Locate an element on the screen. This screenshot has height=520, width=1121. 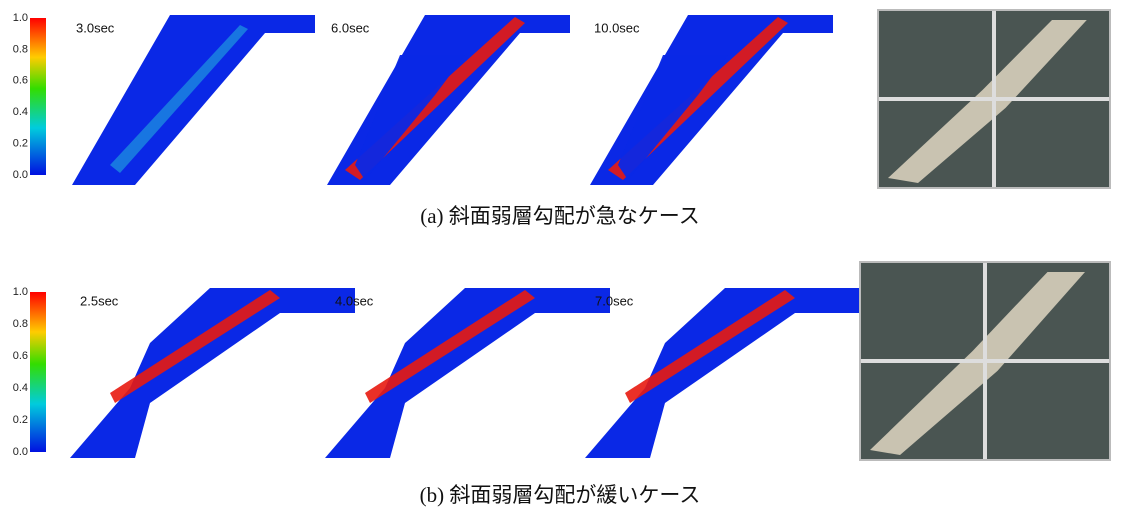
time-label: 2.5sec is located at coordinates (99, 300).